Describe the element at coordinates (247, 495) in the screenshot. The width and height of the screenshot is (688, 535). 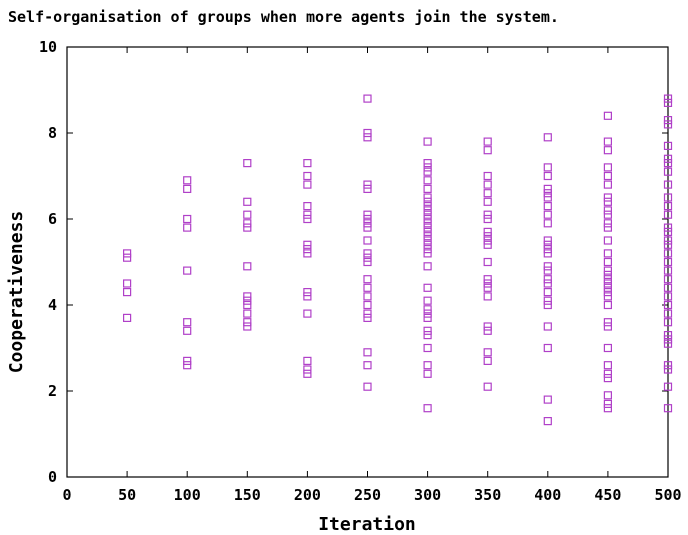
I see `x-tick-label: 150` at that location.